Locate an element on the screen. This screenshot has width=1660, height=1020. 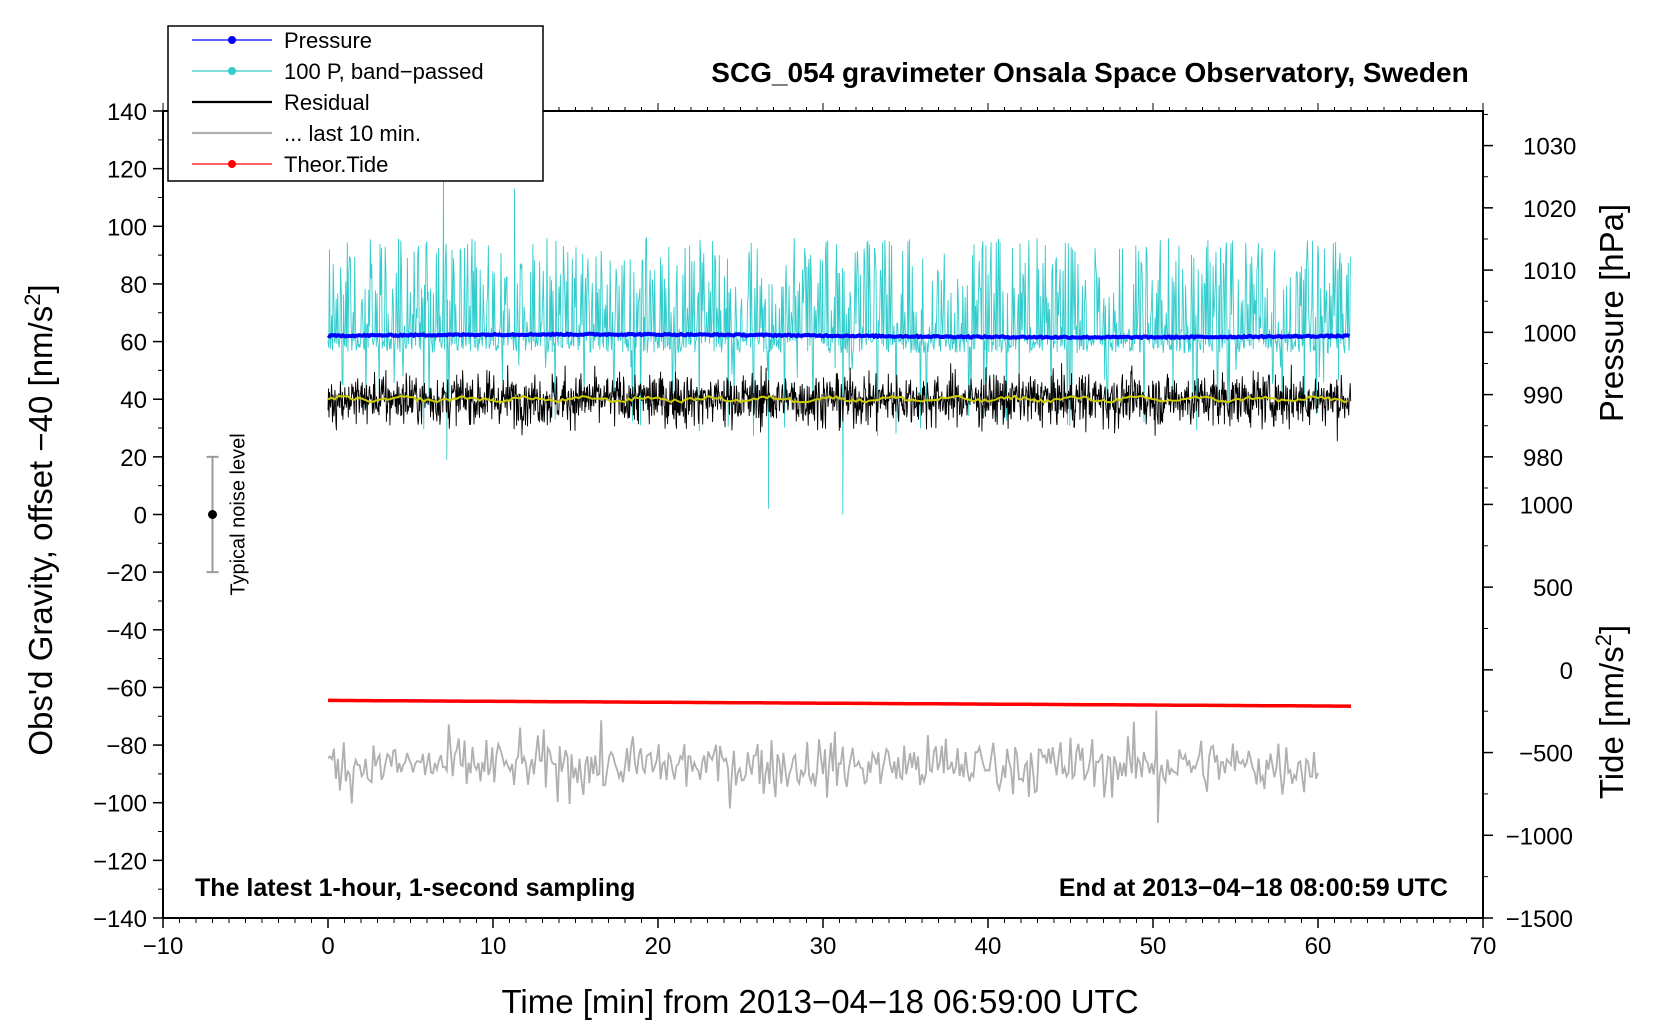
tide-tick-label: 0 is located at coordinates (1566, 671).